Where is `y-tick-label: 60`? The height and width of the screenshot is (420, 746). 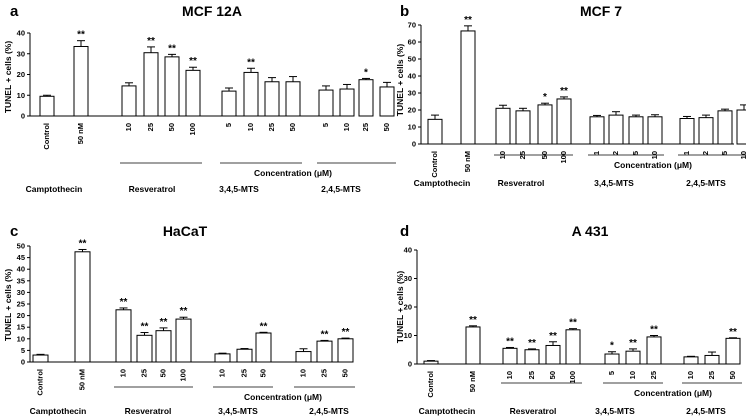 y-tick-label: 60 is located at coordinates (412, 42).